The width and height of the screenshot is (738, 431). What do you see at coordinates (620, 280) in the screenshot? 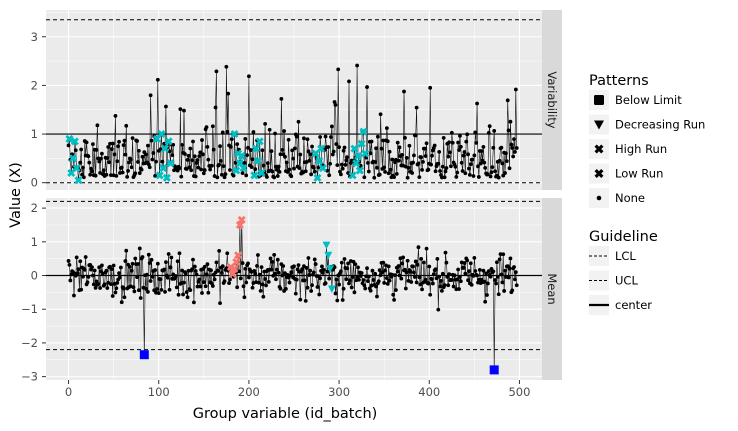
I see `legend-guidelines: LCL UCL center` at bounding box center [620, 280].